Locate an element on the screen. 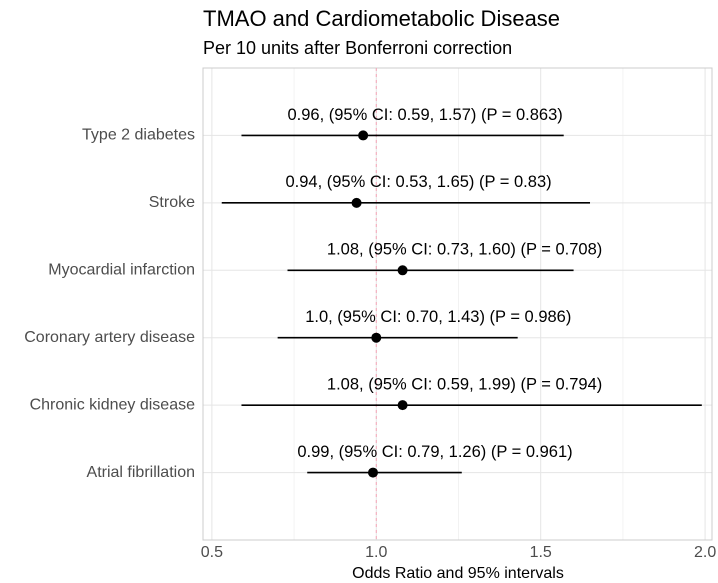 This screenshot has height=583, width=718. value-label: 1.08, (95% CI: 0.59, 1.99) (P = 0.794) is located at coordinates (464, 385).